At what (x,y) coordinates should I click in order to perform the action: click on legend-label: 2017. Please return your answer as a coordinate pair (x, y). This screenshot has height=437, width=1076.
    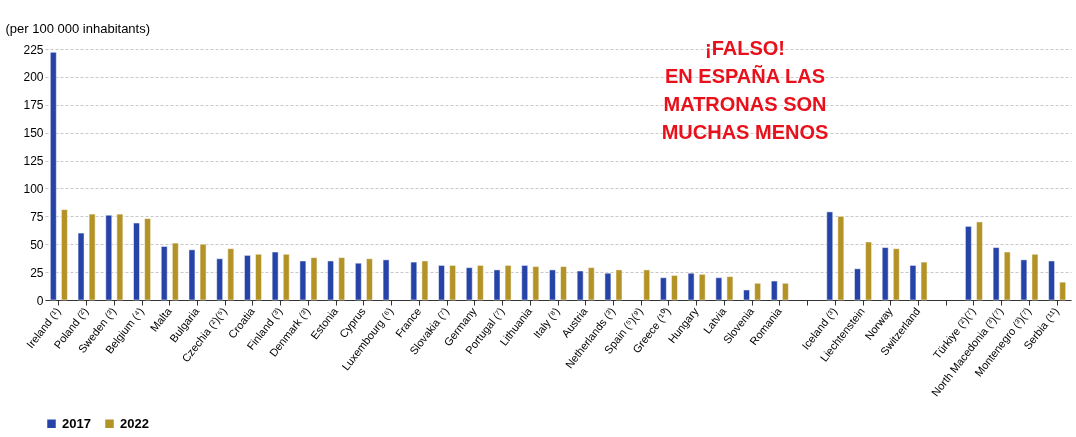
    Looking at the image, I should click on (76, 423).